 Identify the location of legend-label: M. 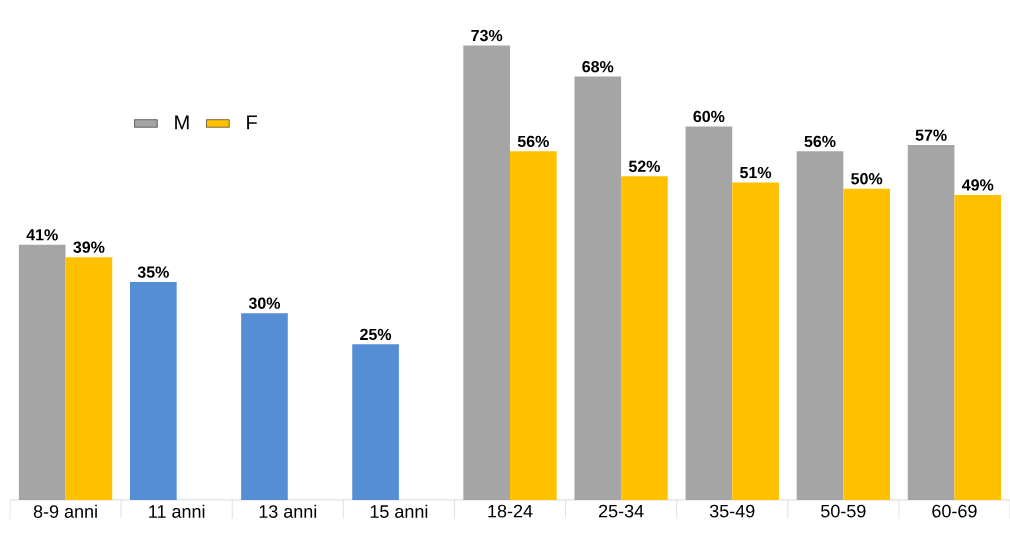
(182, 122).